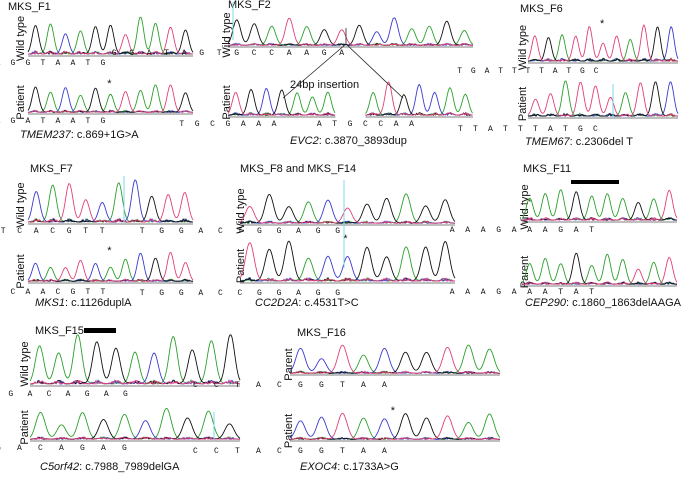 This screenshot has width=685, height=477. Describe the element at coordinates (276, 303) in the screenshot. I see `gene-name: CC2D2A` at that location.